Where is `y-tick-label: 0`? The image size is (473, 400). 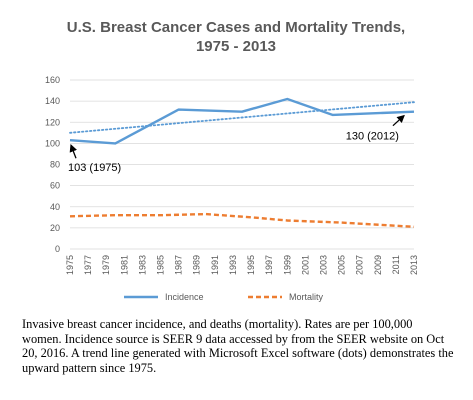
y-tick-label: 0 is located at coordinates (57, 249).